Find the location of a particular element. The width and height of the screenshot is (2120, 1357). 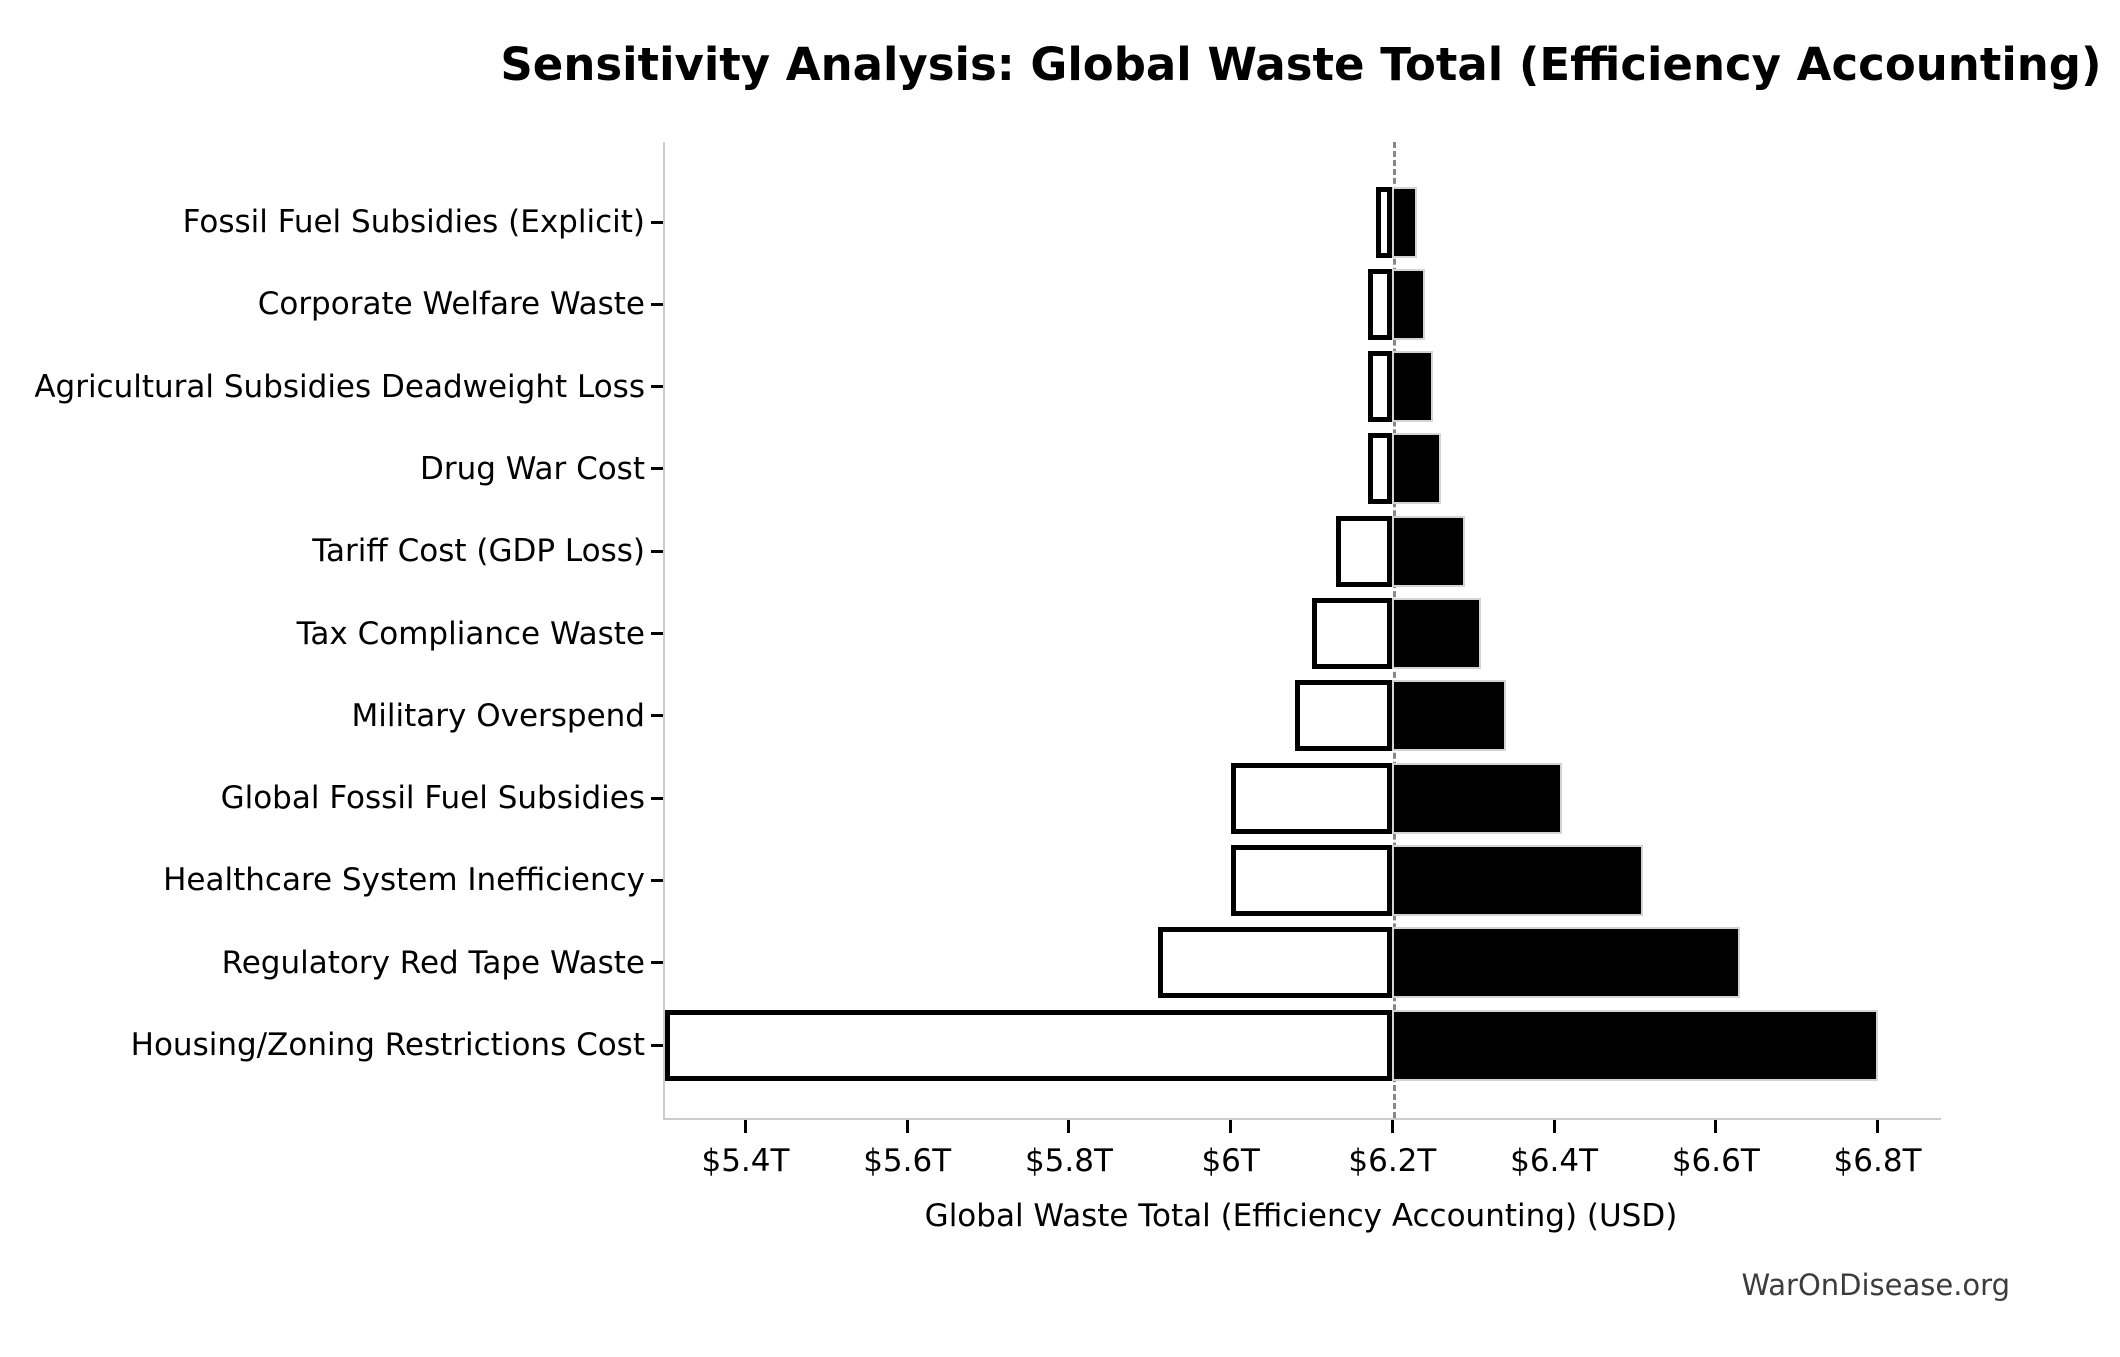

category-label: Drug War Cost is located at coordinates (532, 468).